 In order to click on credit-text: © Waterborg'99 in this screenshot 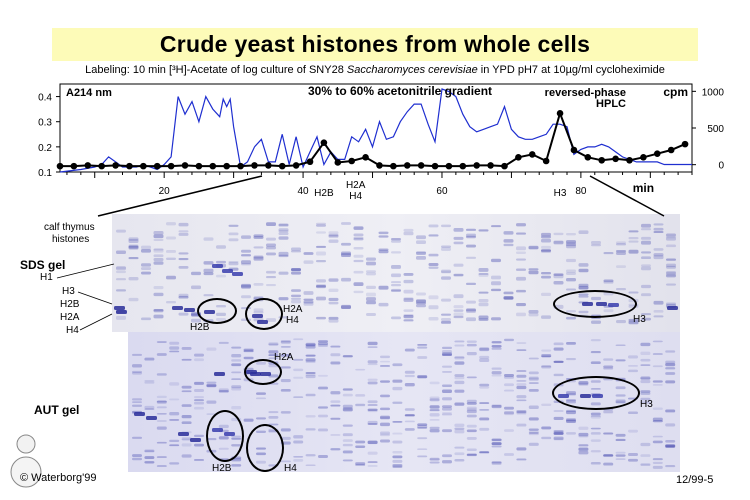, I will do `click(58, 478)`.